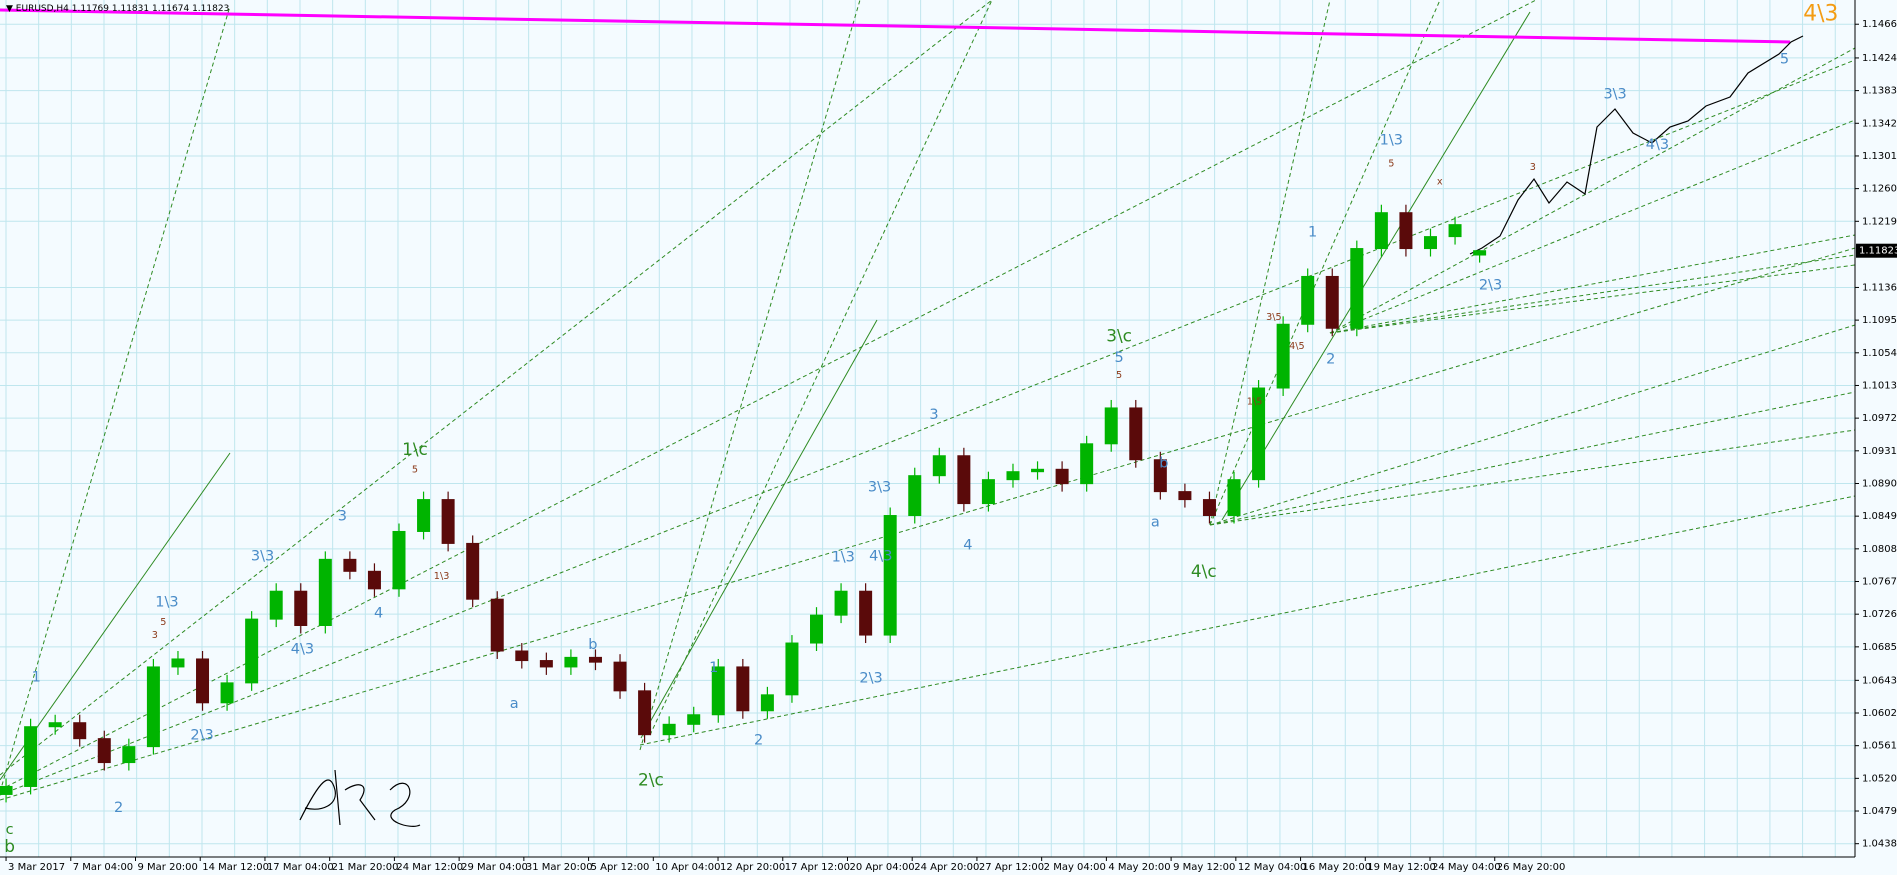  Describe the element at coordinates (1272, 867) in the screenshot. I see `x-tick-label: 12 May 04:00` at that location.